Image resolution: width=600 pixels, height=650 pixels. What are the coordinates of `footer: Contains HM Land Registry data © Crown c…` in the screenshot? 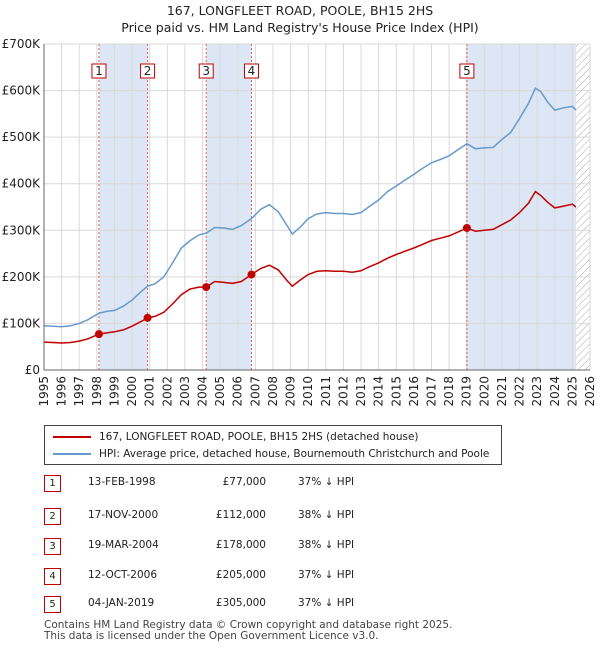 It's located at (248, 631).